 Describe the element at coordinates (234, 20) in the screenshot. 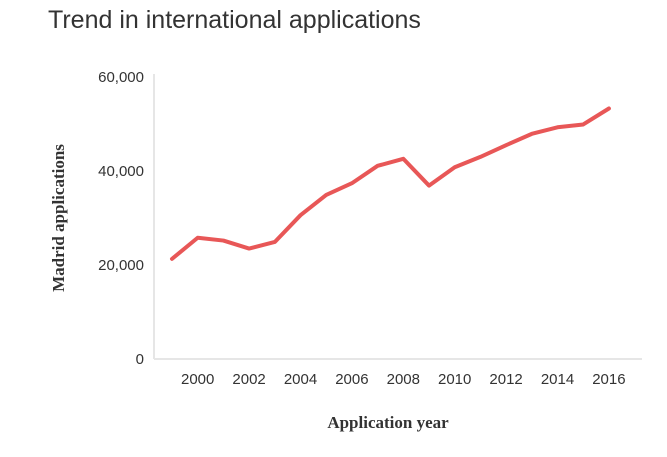

I see `chart-title: Trend in international applications` at that location.